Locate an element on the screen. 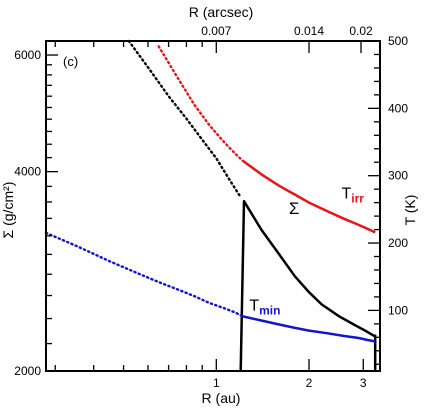  y-left-tick-label: 4000 is located at coordinates (27, 172).